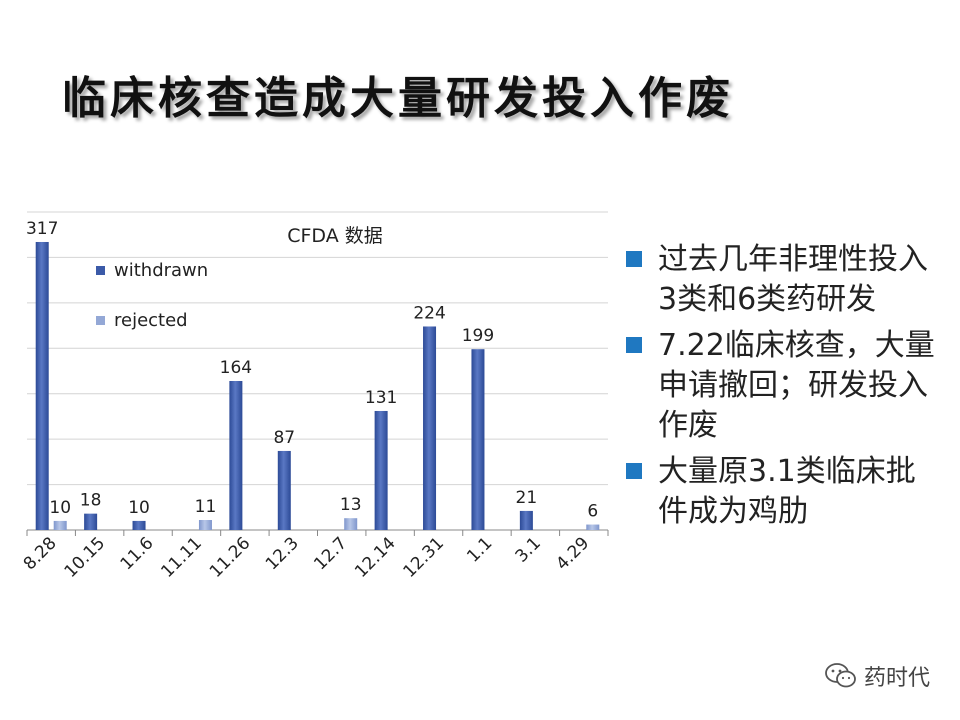  What do you see at coordinates (375, 557) in the screenshot?
I see `tick-label: 12.14` at bounding box center [375, 557].